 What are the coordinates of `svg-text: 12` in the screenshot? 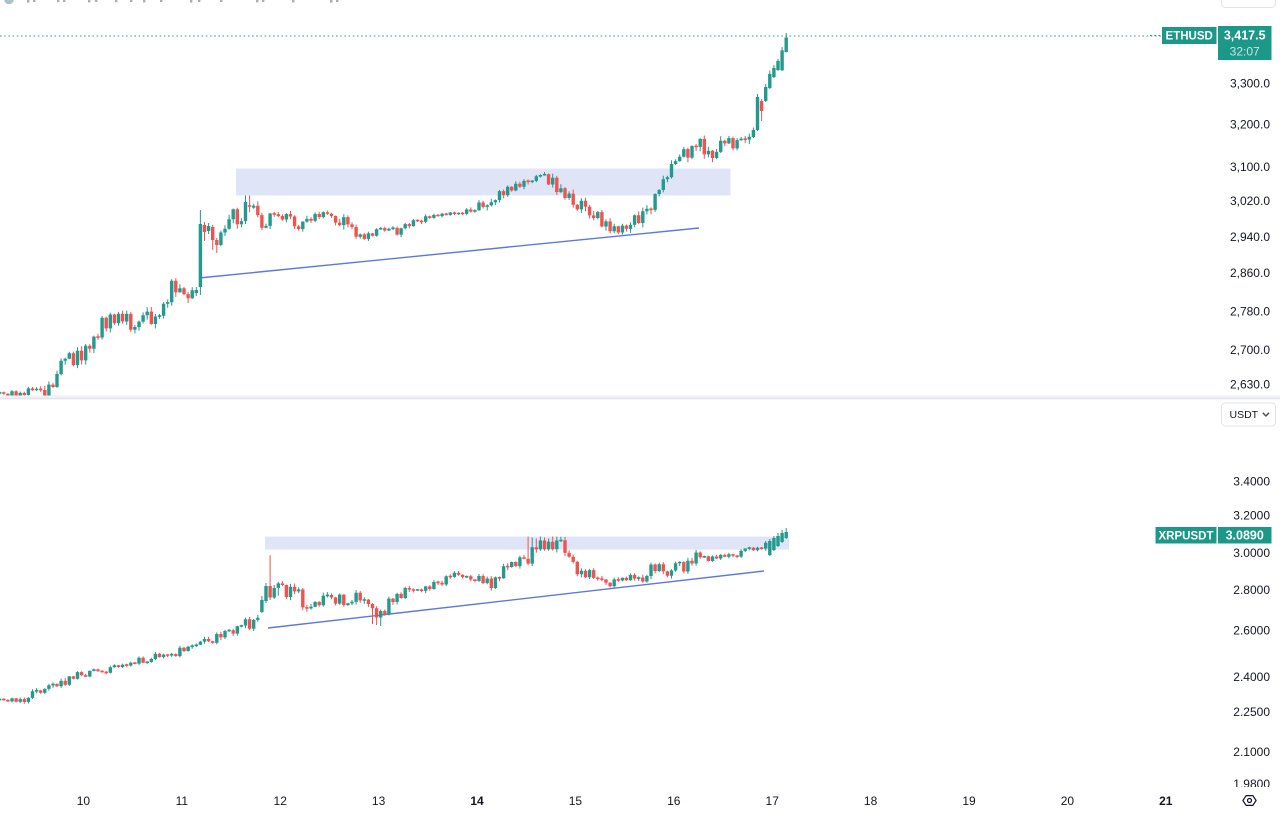 It's located at (281, 801).